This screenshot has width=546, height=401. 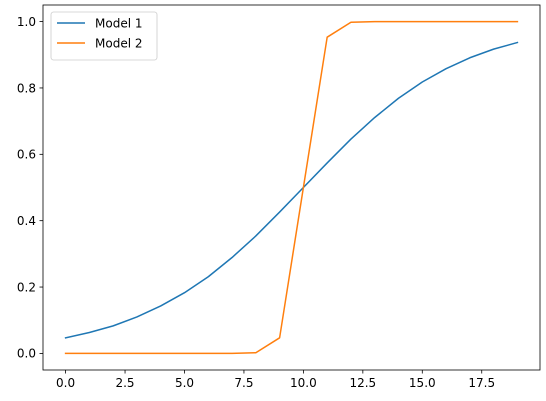 I want to click on legend: Model 1 Model 2, so click(x=104, y=36).